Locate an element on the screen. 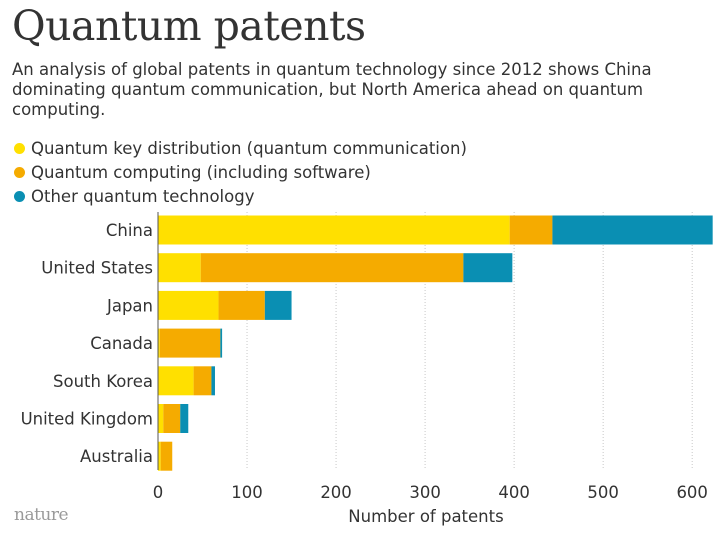 This screenshot has width=720, height=537. x-tick-label: 300 is located at coordinates (425, 492).